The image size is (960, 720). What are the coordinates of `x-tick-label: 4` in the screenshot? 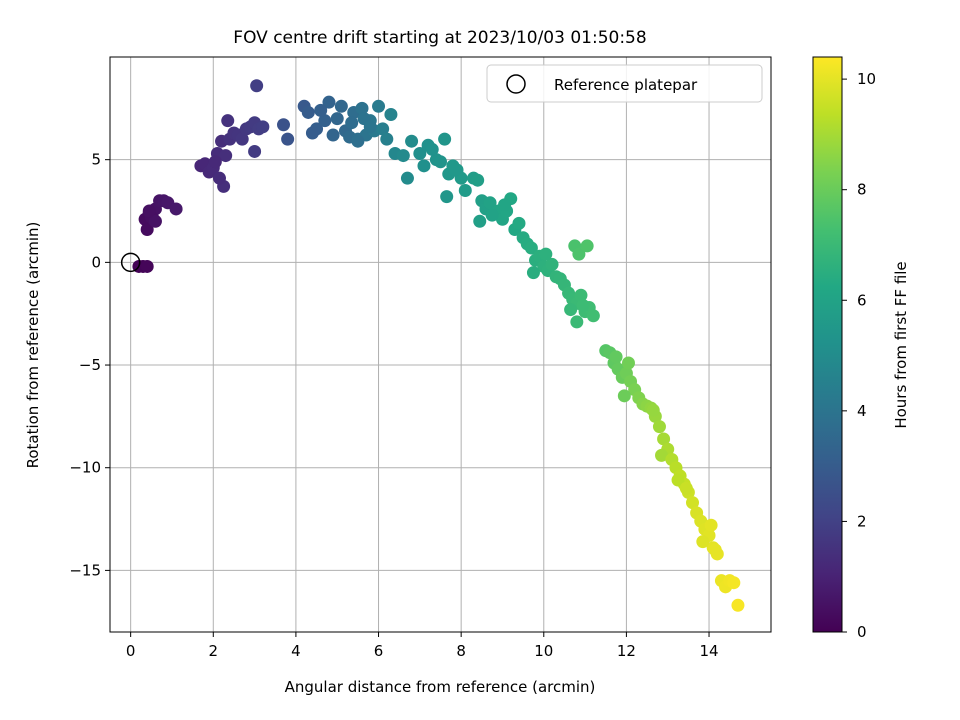 It's located at (296, 651).